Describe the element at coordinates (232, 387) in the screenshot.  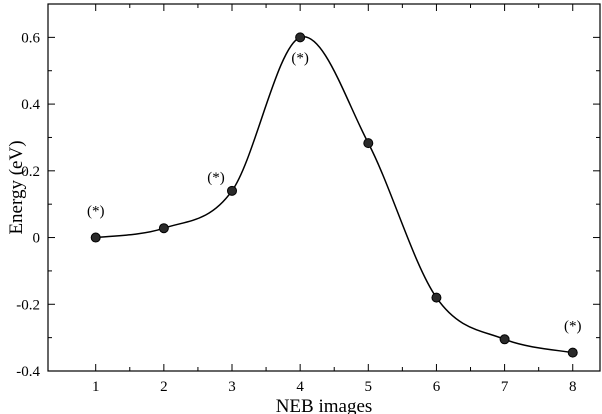
I see `x-tick-label: 3` at that location.